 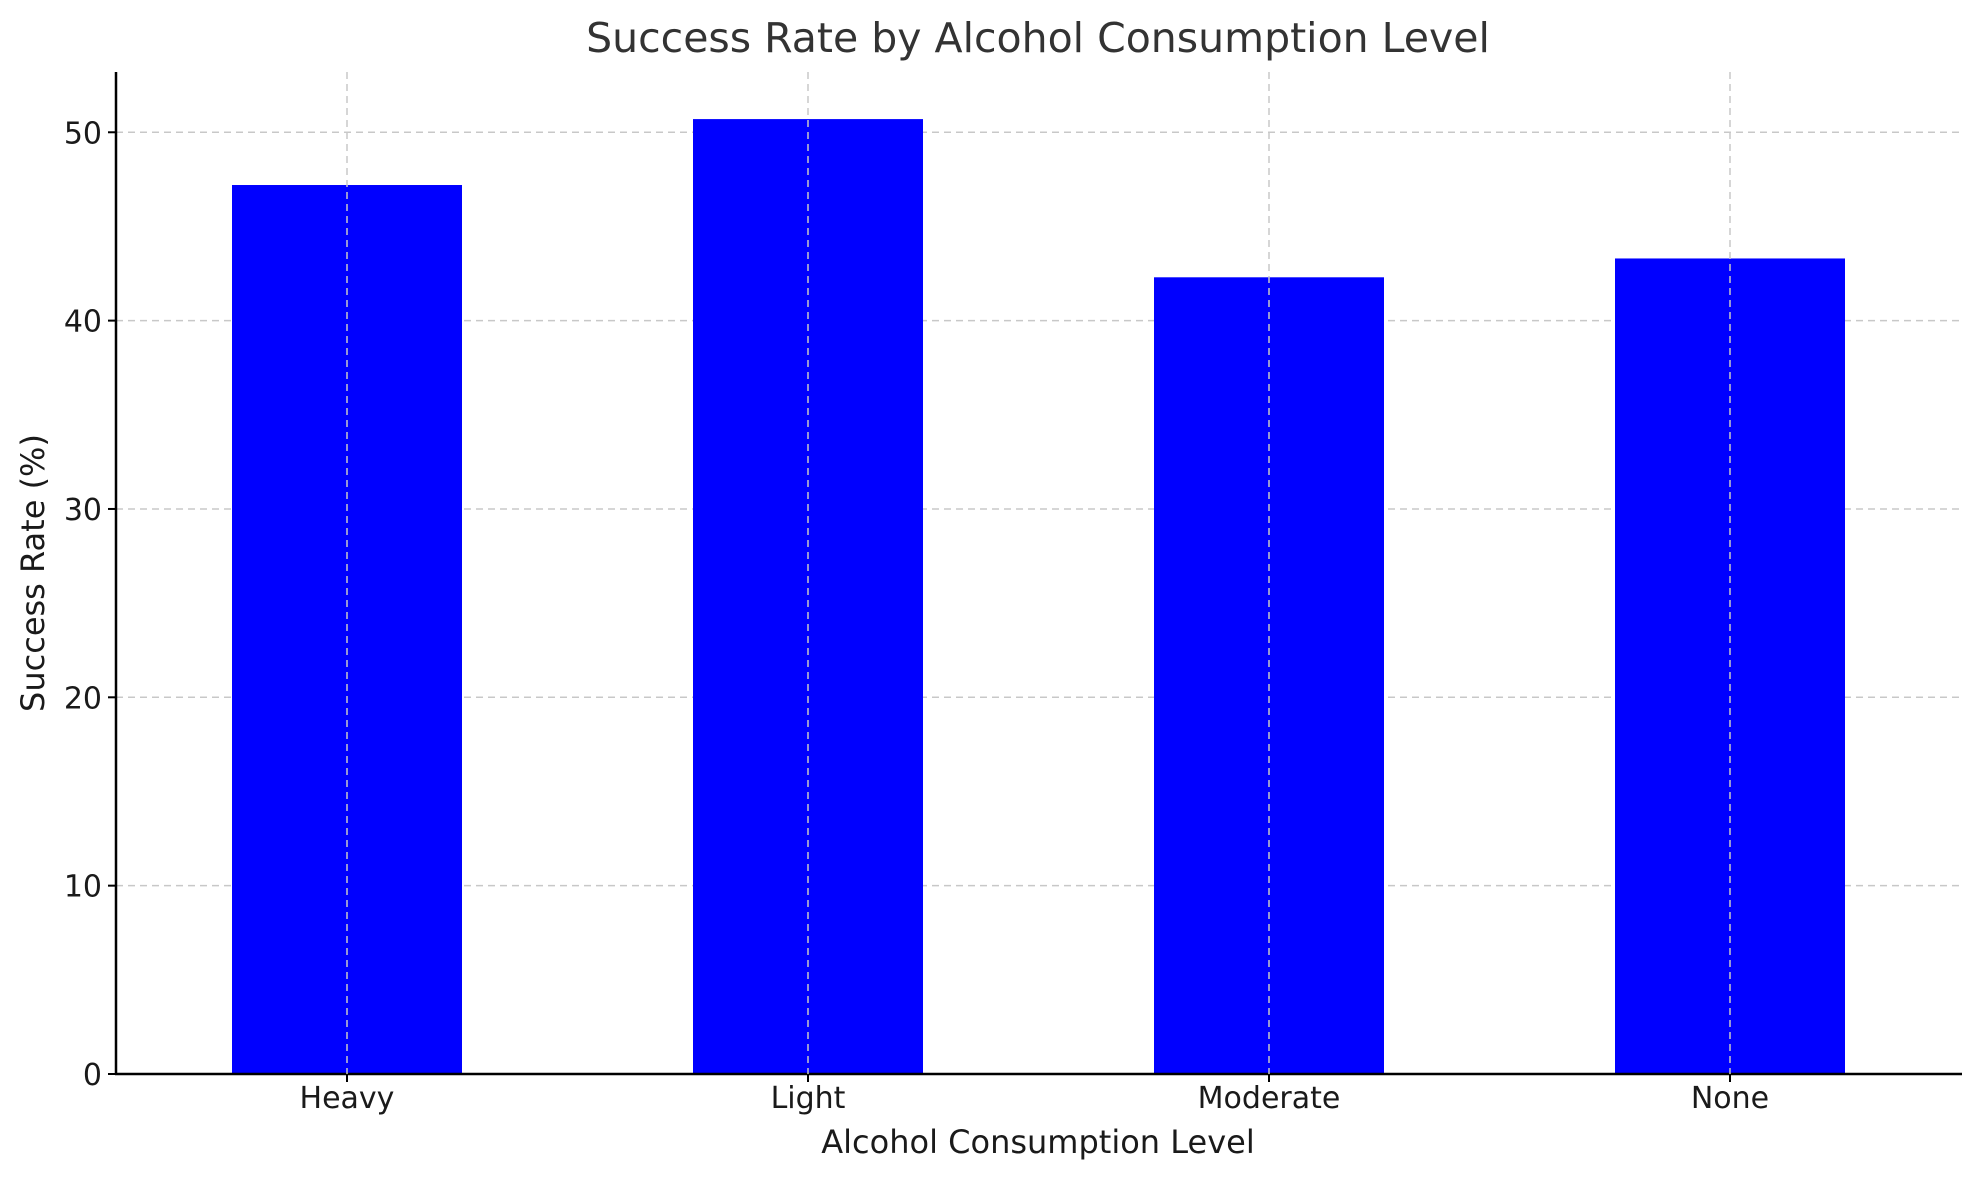 What do you see at coordinates (808, 1098) in the screenshot?
I see `x-tick-label: Light` at bounding box center [808, 1098].